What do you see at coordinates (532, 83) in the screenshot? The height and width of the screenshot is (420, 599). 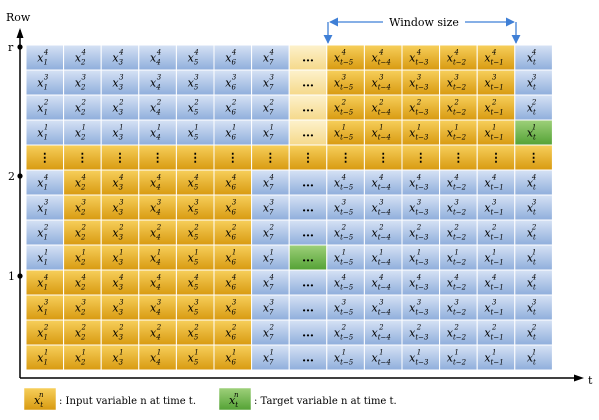 I see `grid-cell-label: xt 3` at bounding box center [532, 83].